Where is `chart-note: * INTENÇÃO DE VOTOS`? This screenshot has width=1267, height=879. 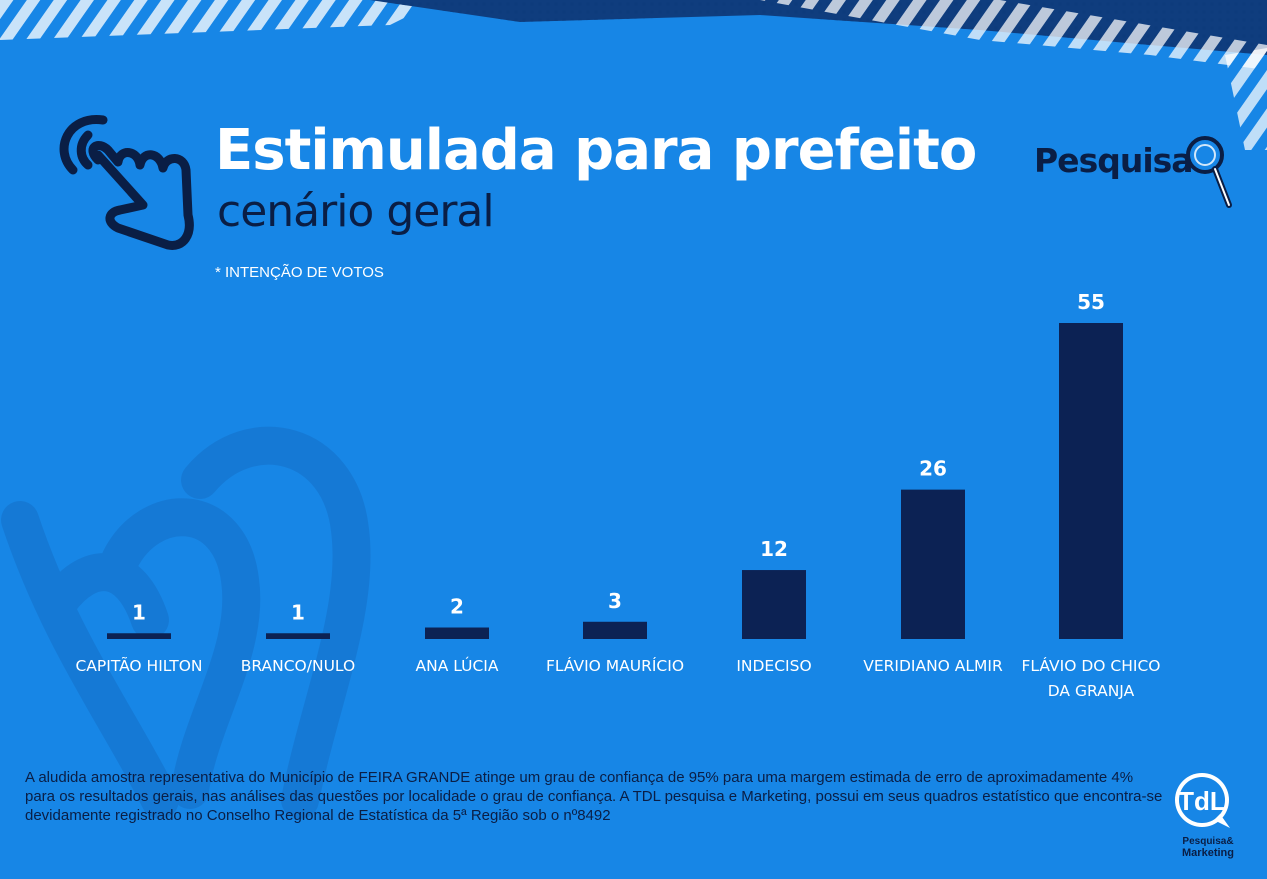
chart-note: * INTENÇÃO DE VOTOS is located at coordinates (299, 272).